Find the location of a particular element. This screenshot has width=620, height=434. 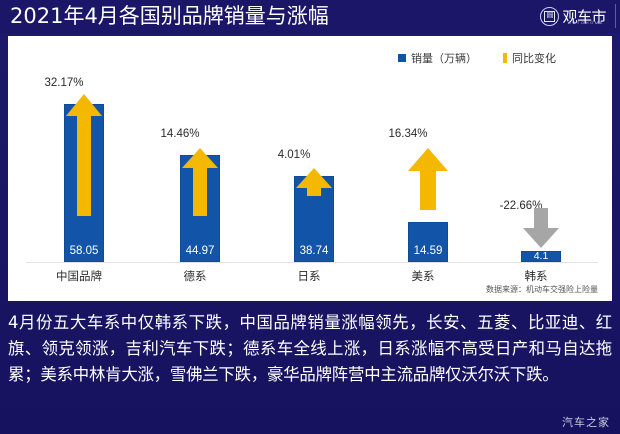

page-title: 2021年4月各国别品牌销量与涨幅 is located at coordinates (169, 16).